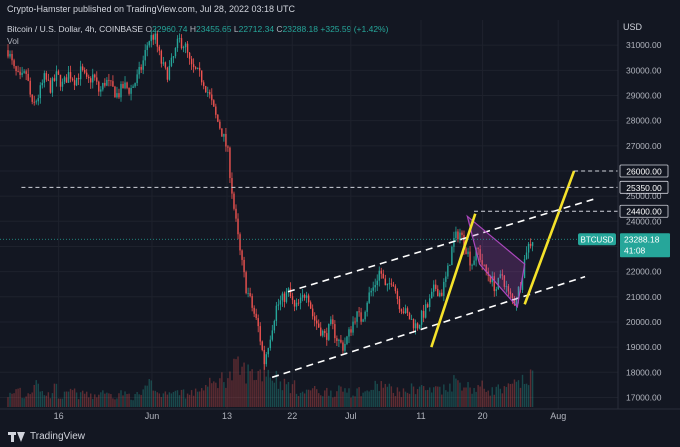 This screenshot has width=680, height=447. I want to click on y-tick-label: 27000.00, so click(644, 146).